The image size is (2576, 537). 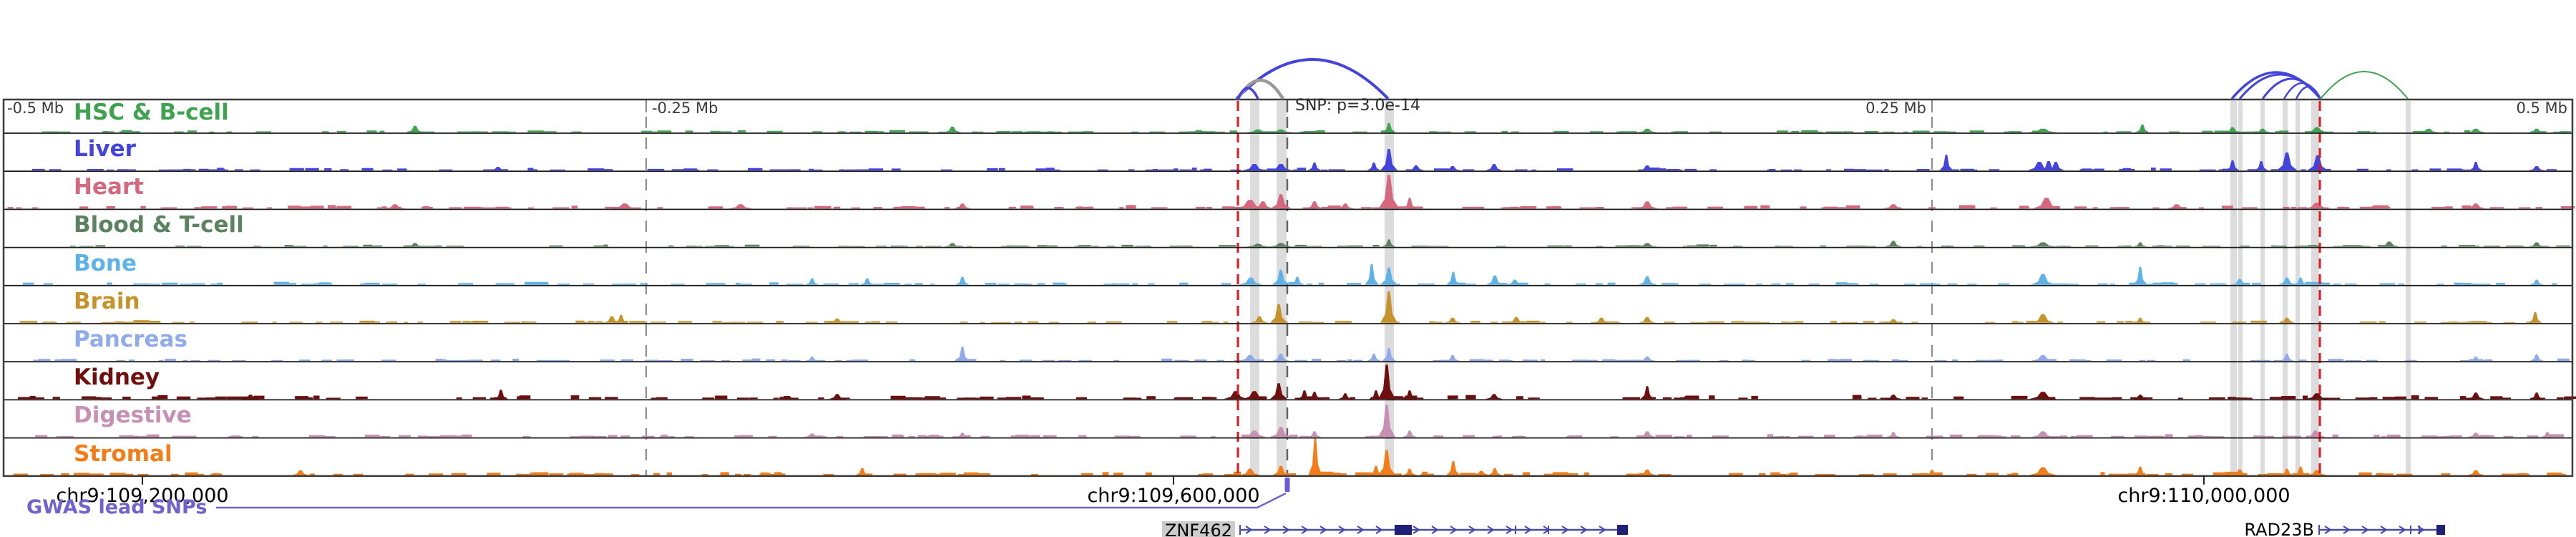 What do you see at coordinates (1895, 108) in the screenshot?
I see `scale-label-plus-quarter: 0.25 Mb` at bounding box center [1895, 108].